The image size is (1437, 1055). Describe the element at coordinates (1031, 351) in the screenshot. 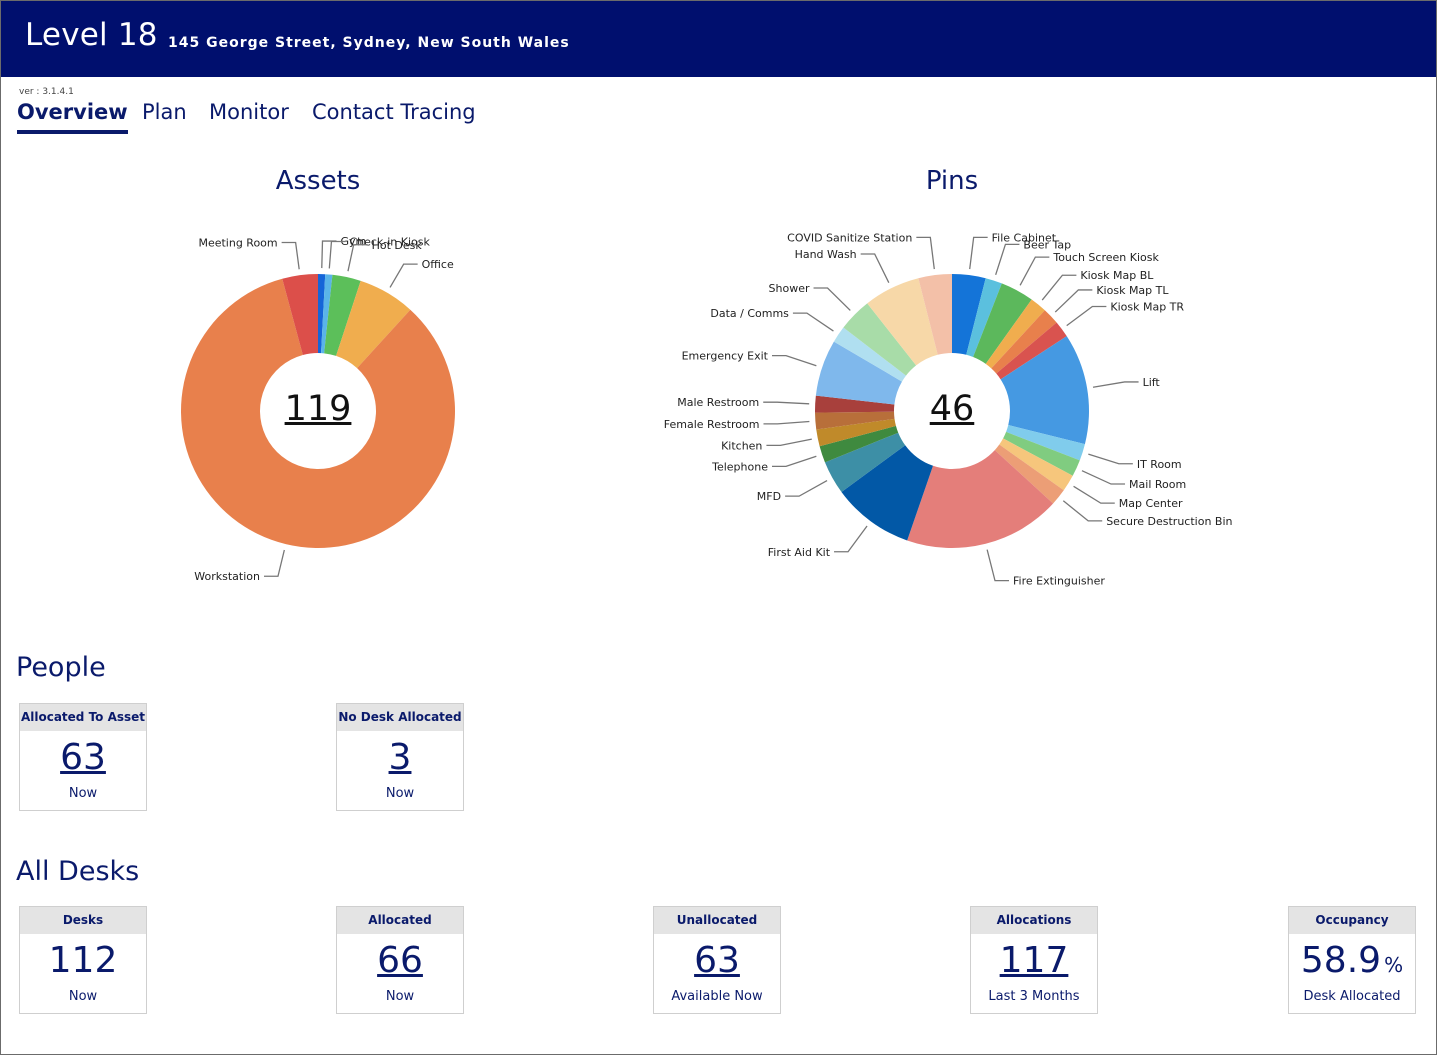

I see `slice-kiosk-map-tr` at that location.